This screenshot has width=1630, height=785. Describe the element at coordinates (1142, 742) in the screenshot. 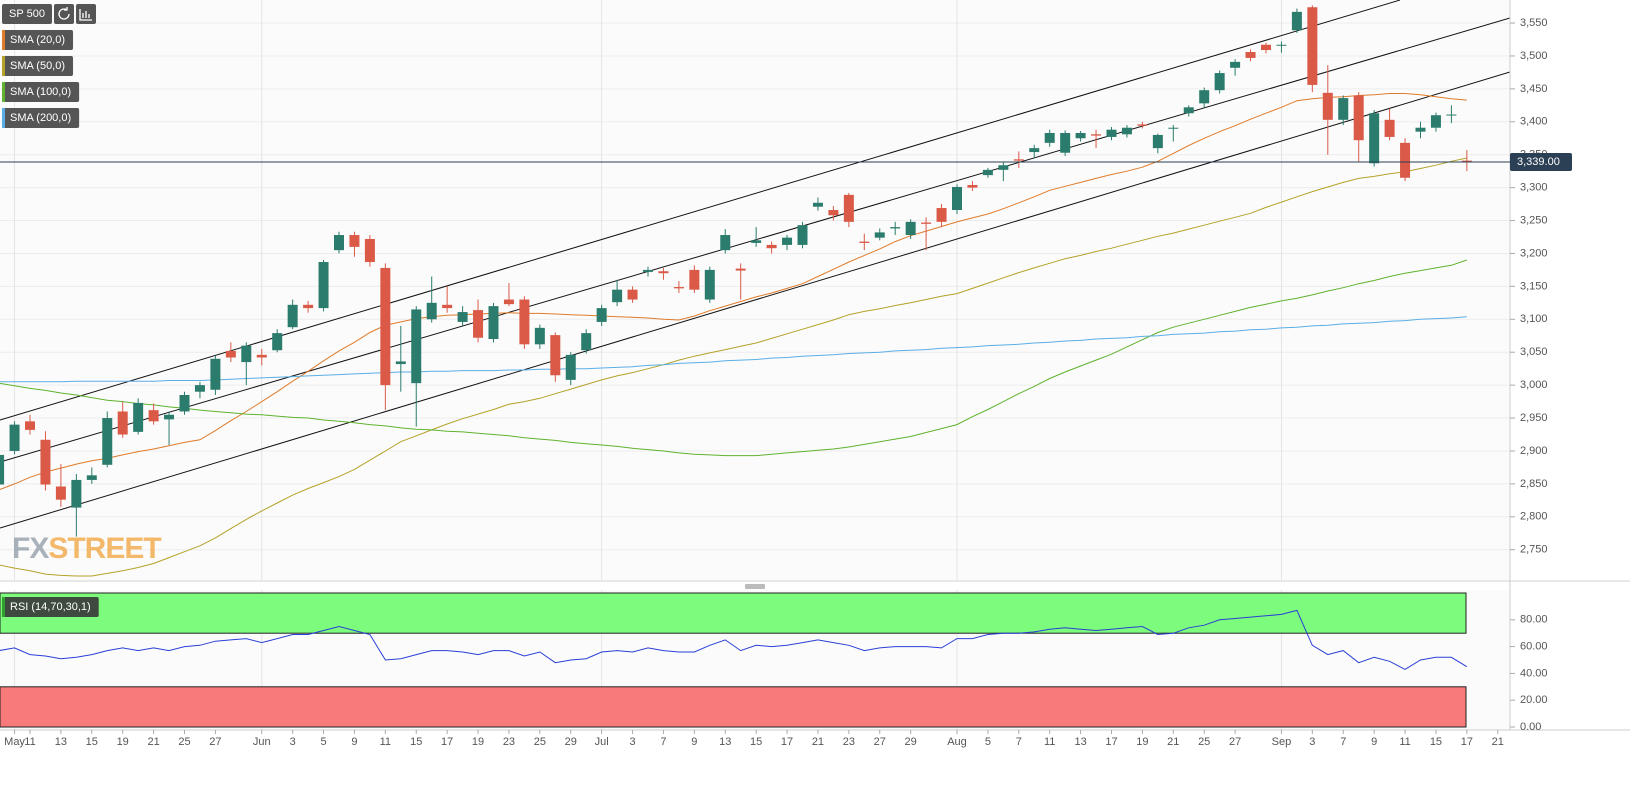

I see `x-tick-label: 19` at that location.